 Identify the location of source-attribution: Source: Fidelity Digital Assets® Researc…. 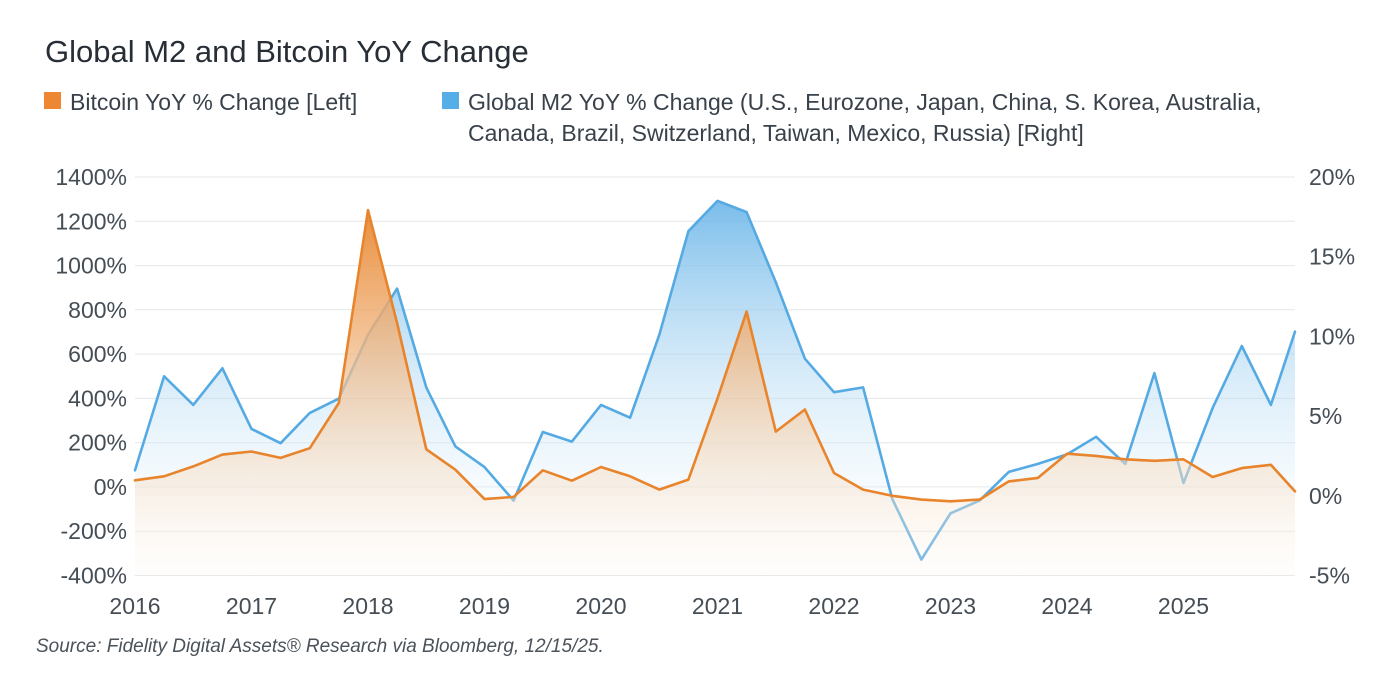
(320, 646).